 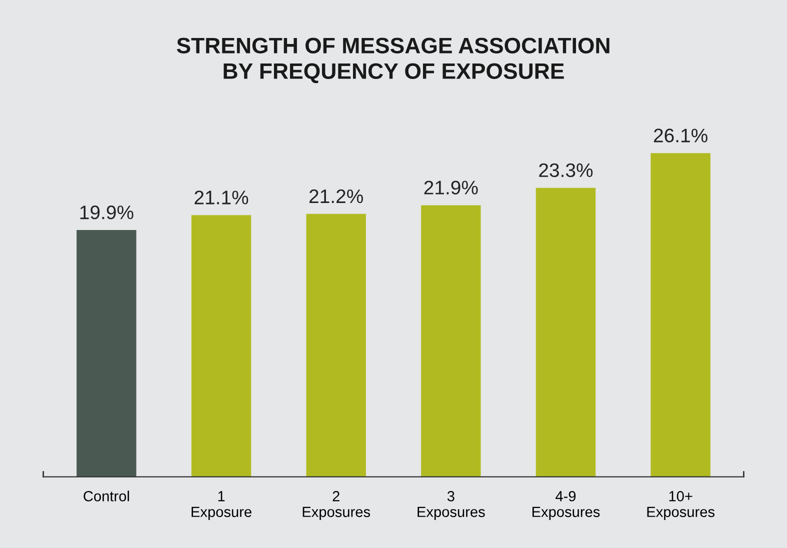 What do you see at coordinates (451, 505) in the screenshot?
I see `x-tick-label: 3 Exposures` at bounding box center [451, 505].